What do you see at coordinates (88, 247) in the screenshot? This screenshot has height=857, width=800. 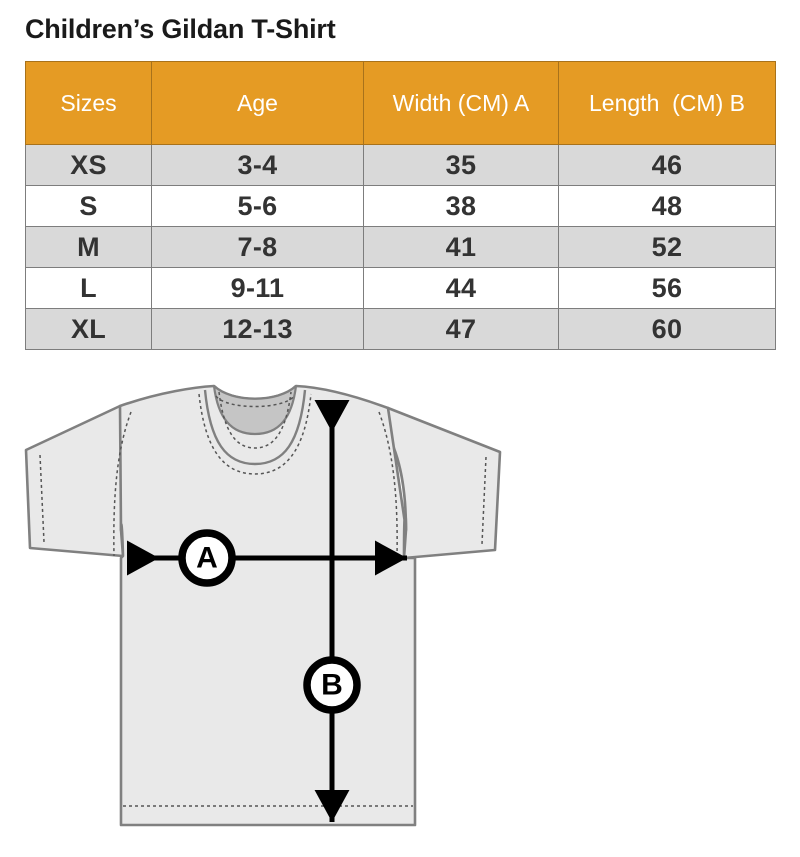 I see `cell-size: M` at bounding box center [88, 247].